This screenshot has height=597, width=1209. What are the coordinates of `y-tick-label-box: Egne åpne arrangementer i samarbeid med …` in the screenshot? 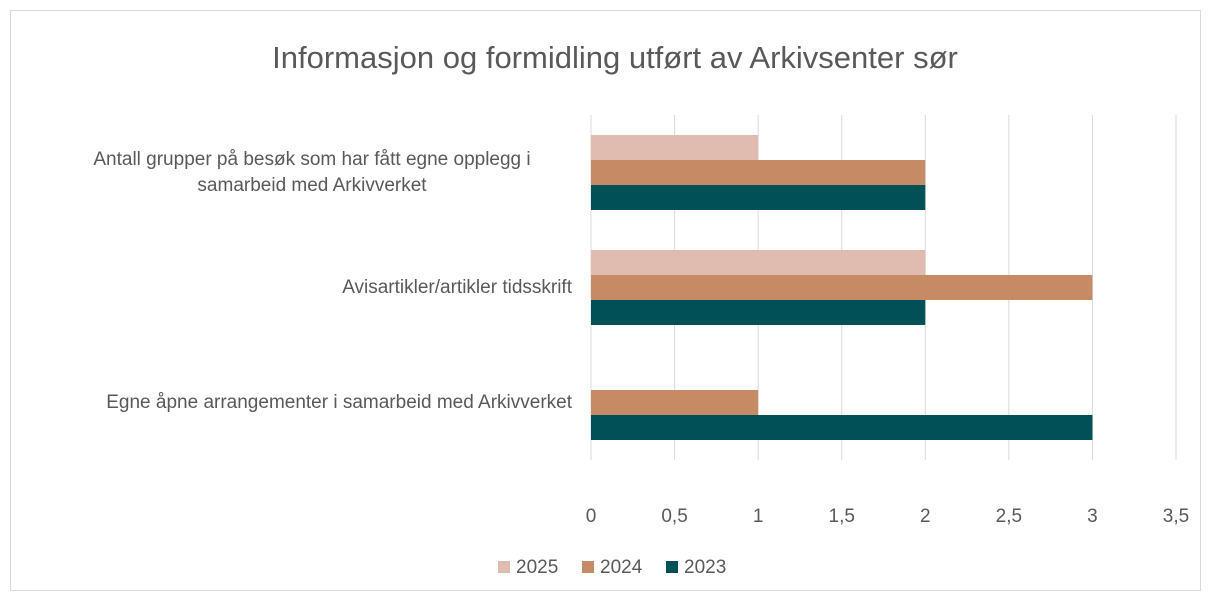 It's located at (296, 403).